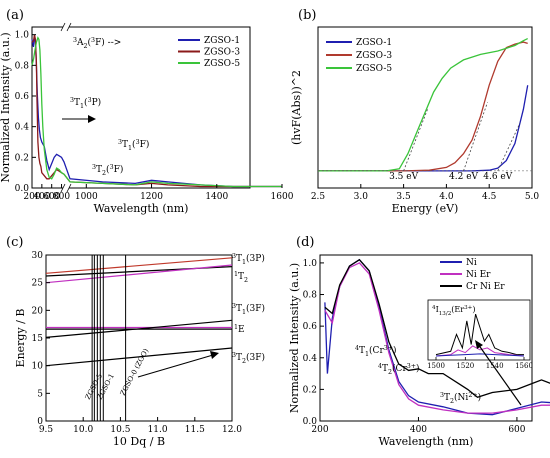 Image resolution: width=550 pixels, height=458 pixels. Describe the element at coordinates (310, 422) in the screenshot. I see `y-tick-label: 0.0` at that location.